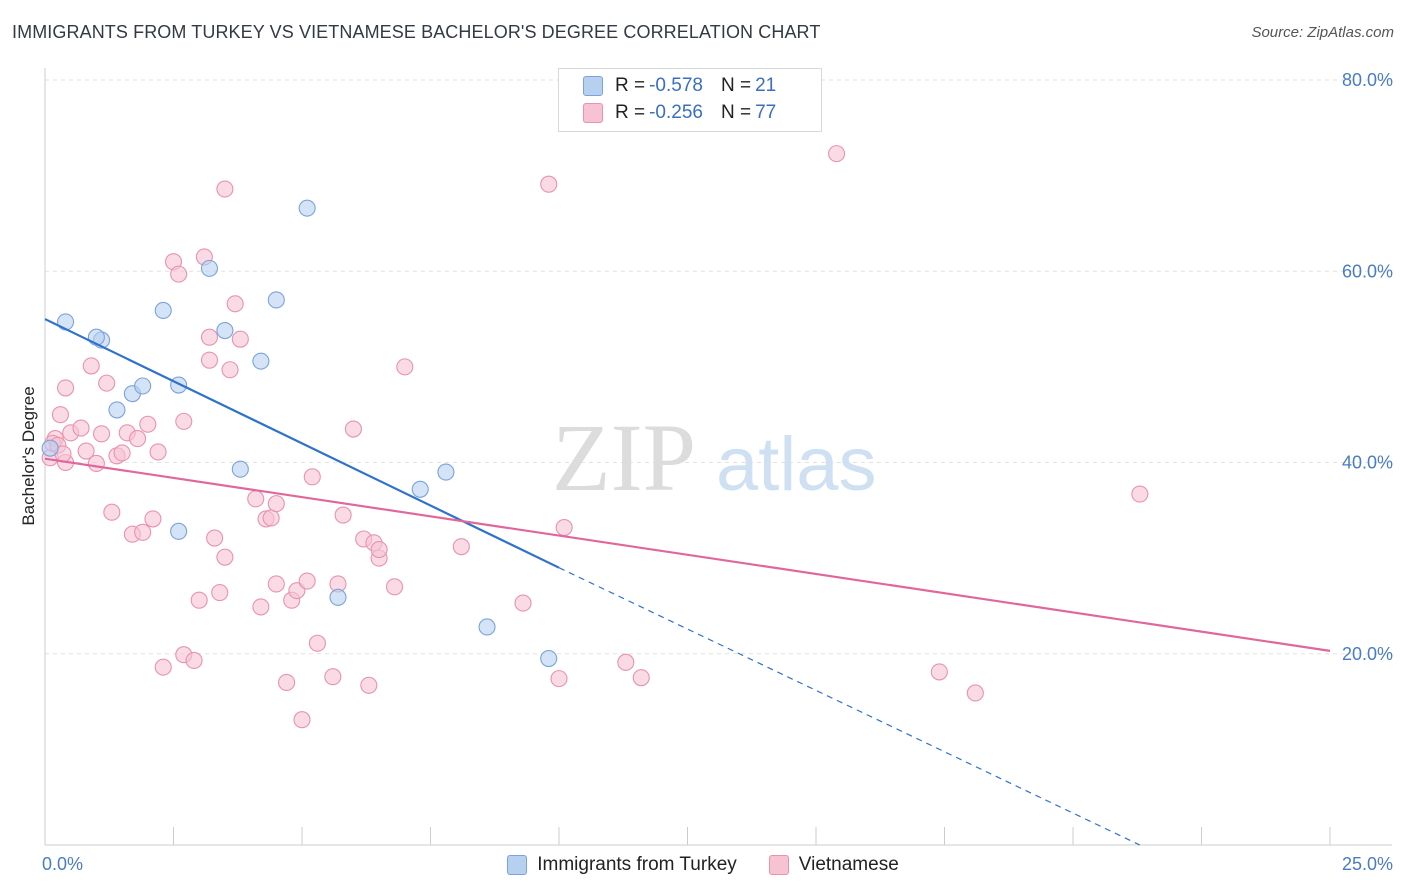  I want to click on y-axis-label: Bachelor's Degree, so click(28, 455).